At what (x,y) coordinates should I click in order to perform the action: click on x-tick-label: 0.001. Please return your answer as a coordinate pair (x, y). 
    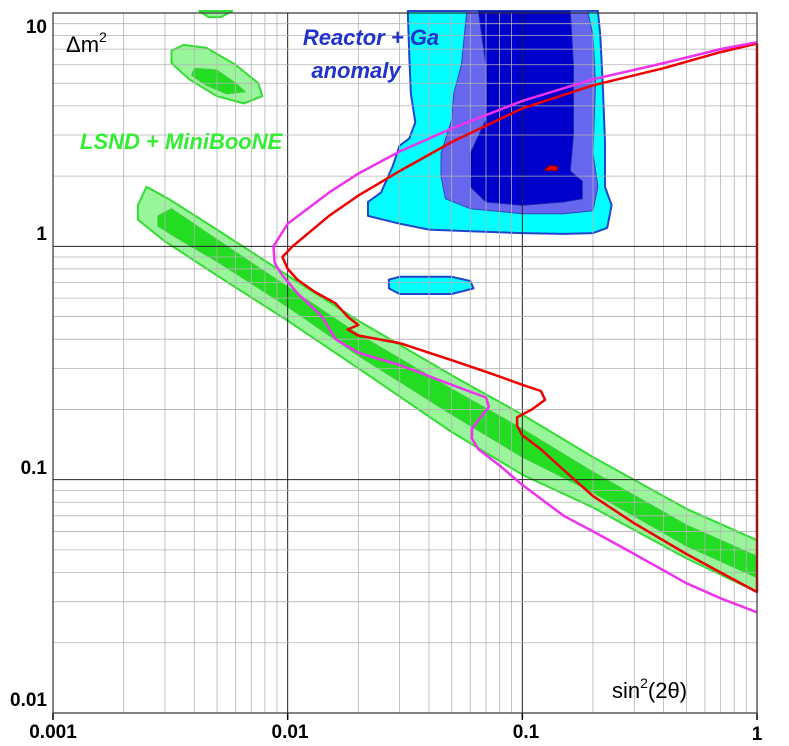
    Looking at the image, I should click on (53, 732).